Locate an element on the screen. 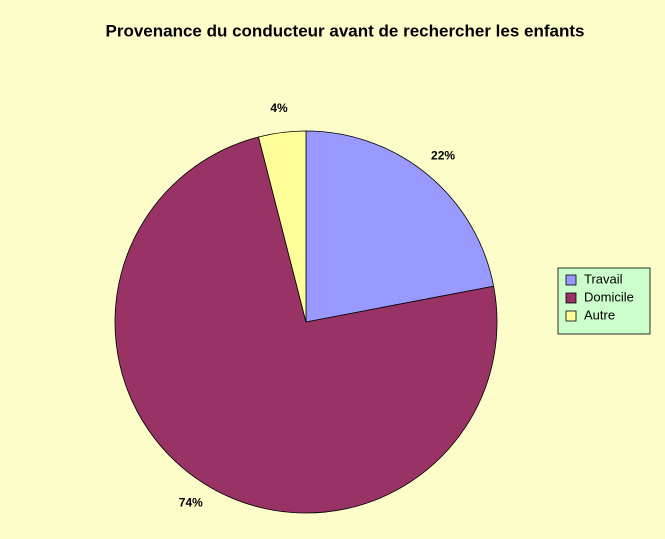 The height and width of the screenshot is (539, 665). legend-label: Travail is located at coordinates (603, 278).